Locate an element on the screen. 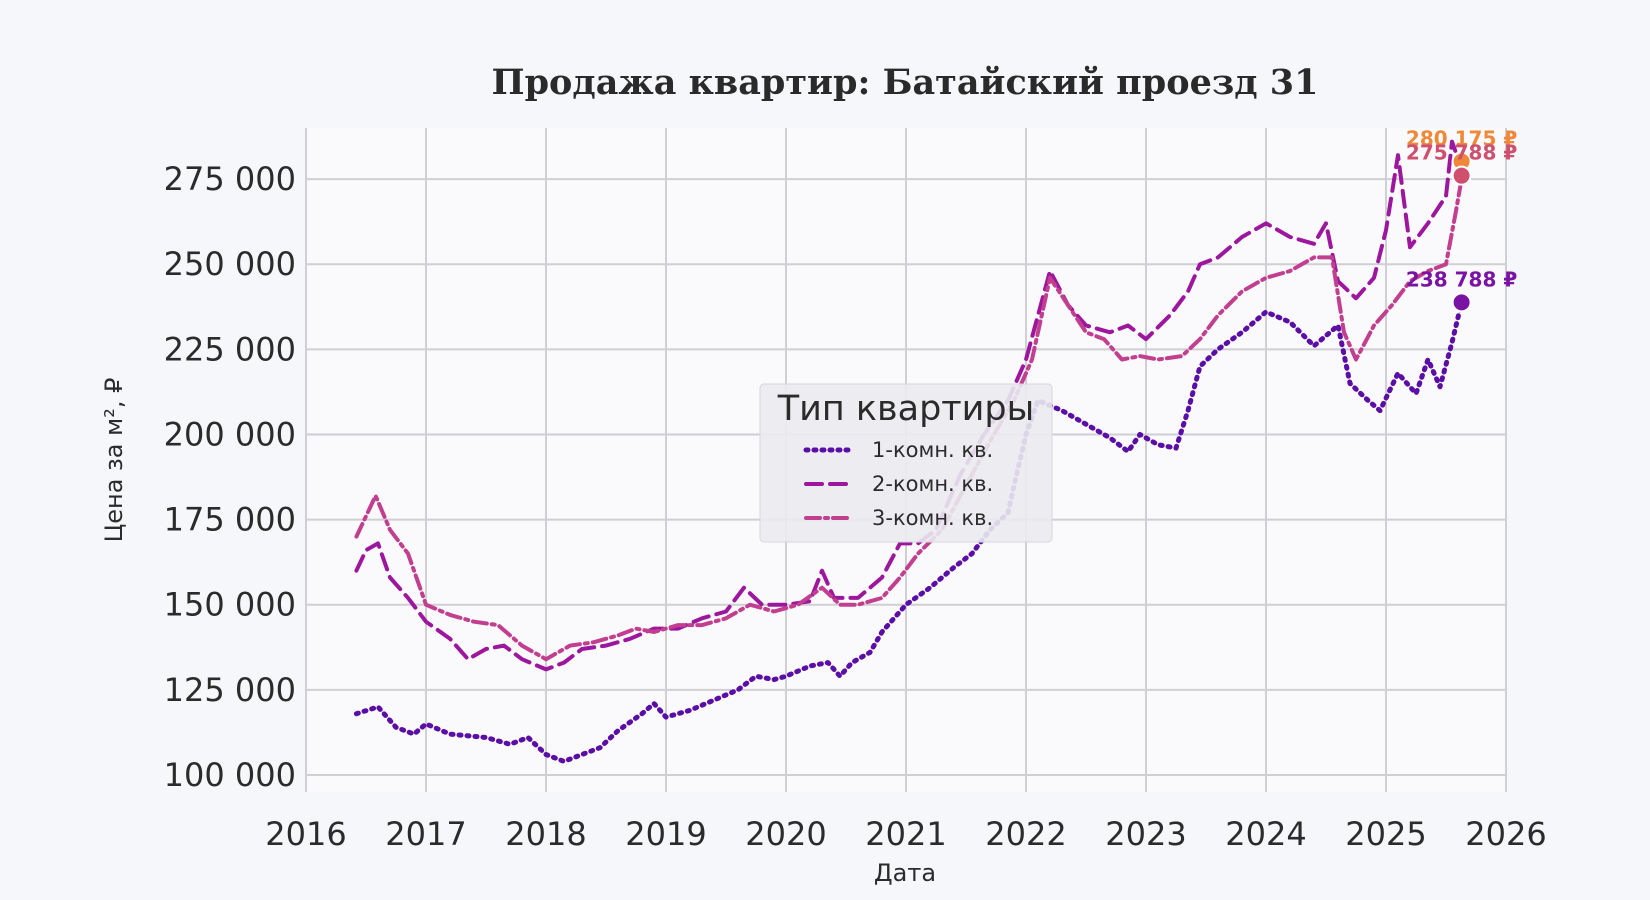 This screenshot has height=900, width=1650. legend-title: Тип квартиры is located at coordinates (906, 409).